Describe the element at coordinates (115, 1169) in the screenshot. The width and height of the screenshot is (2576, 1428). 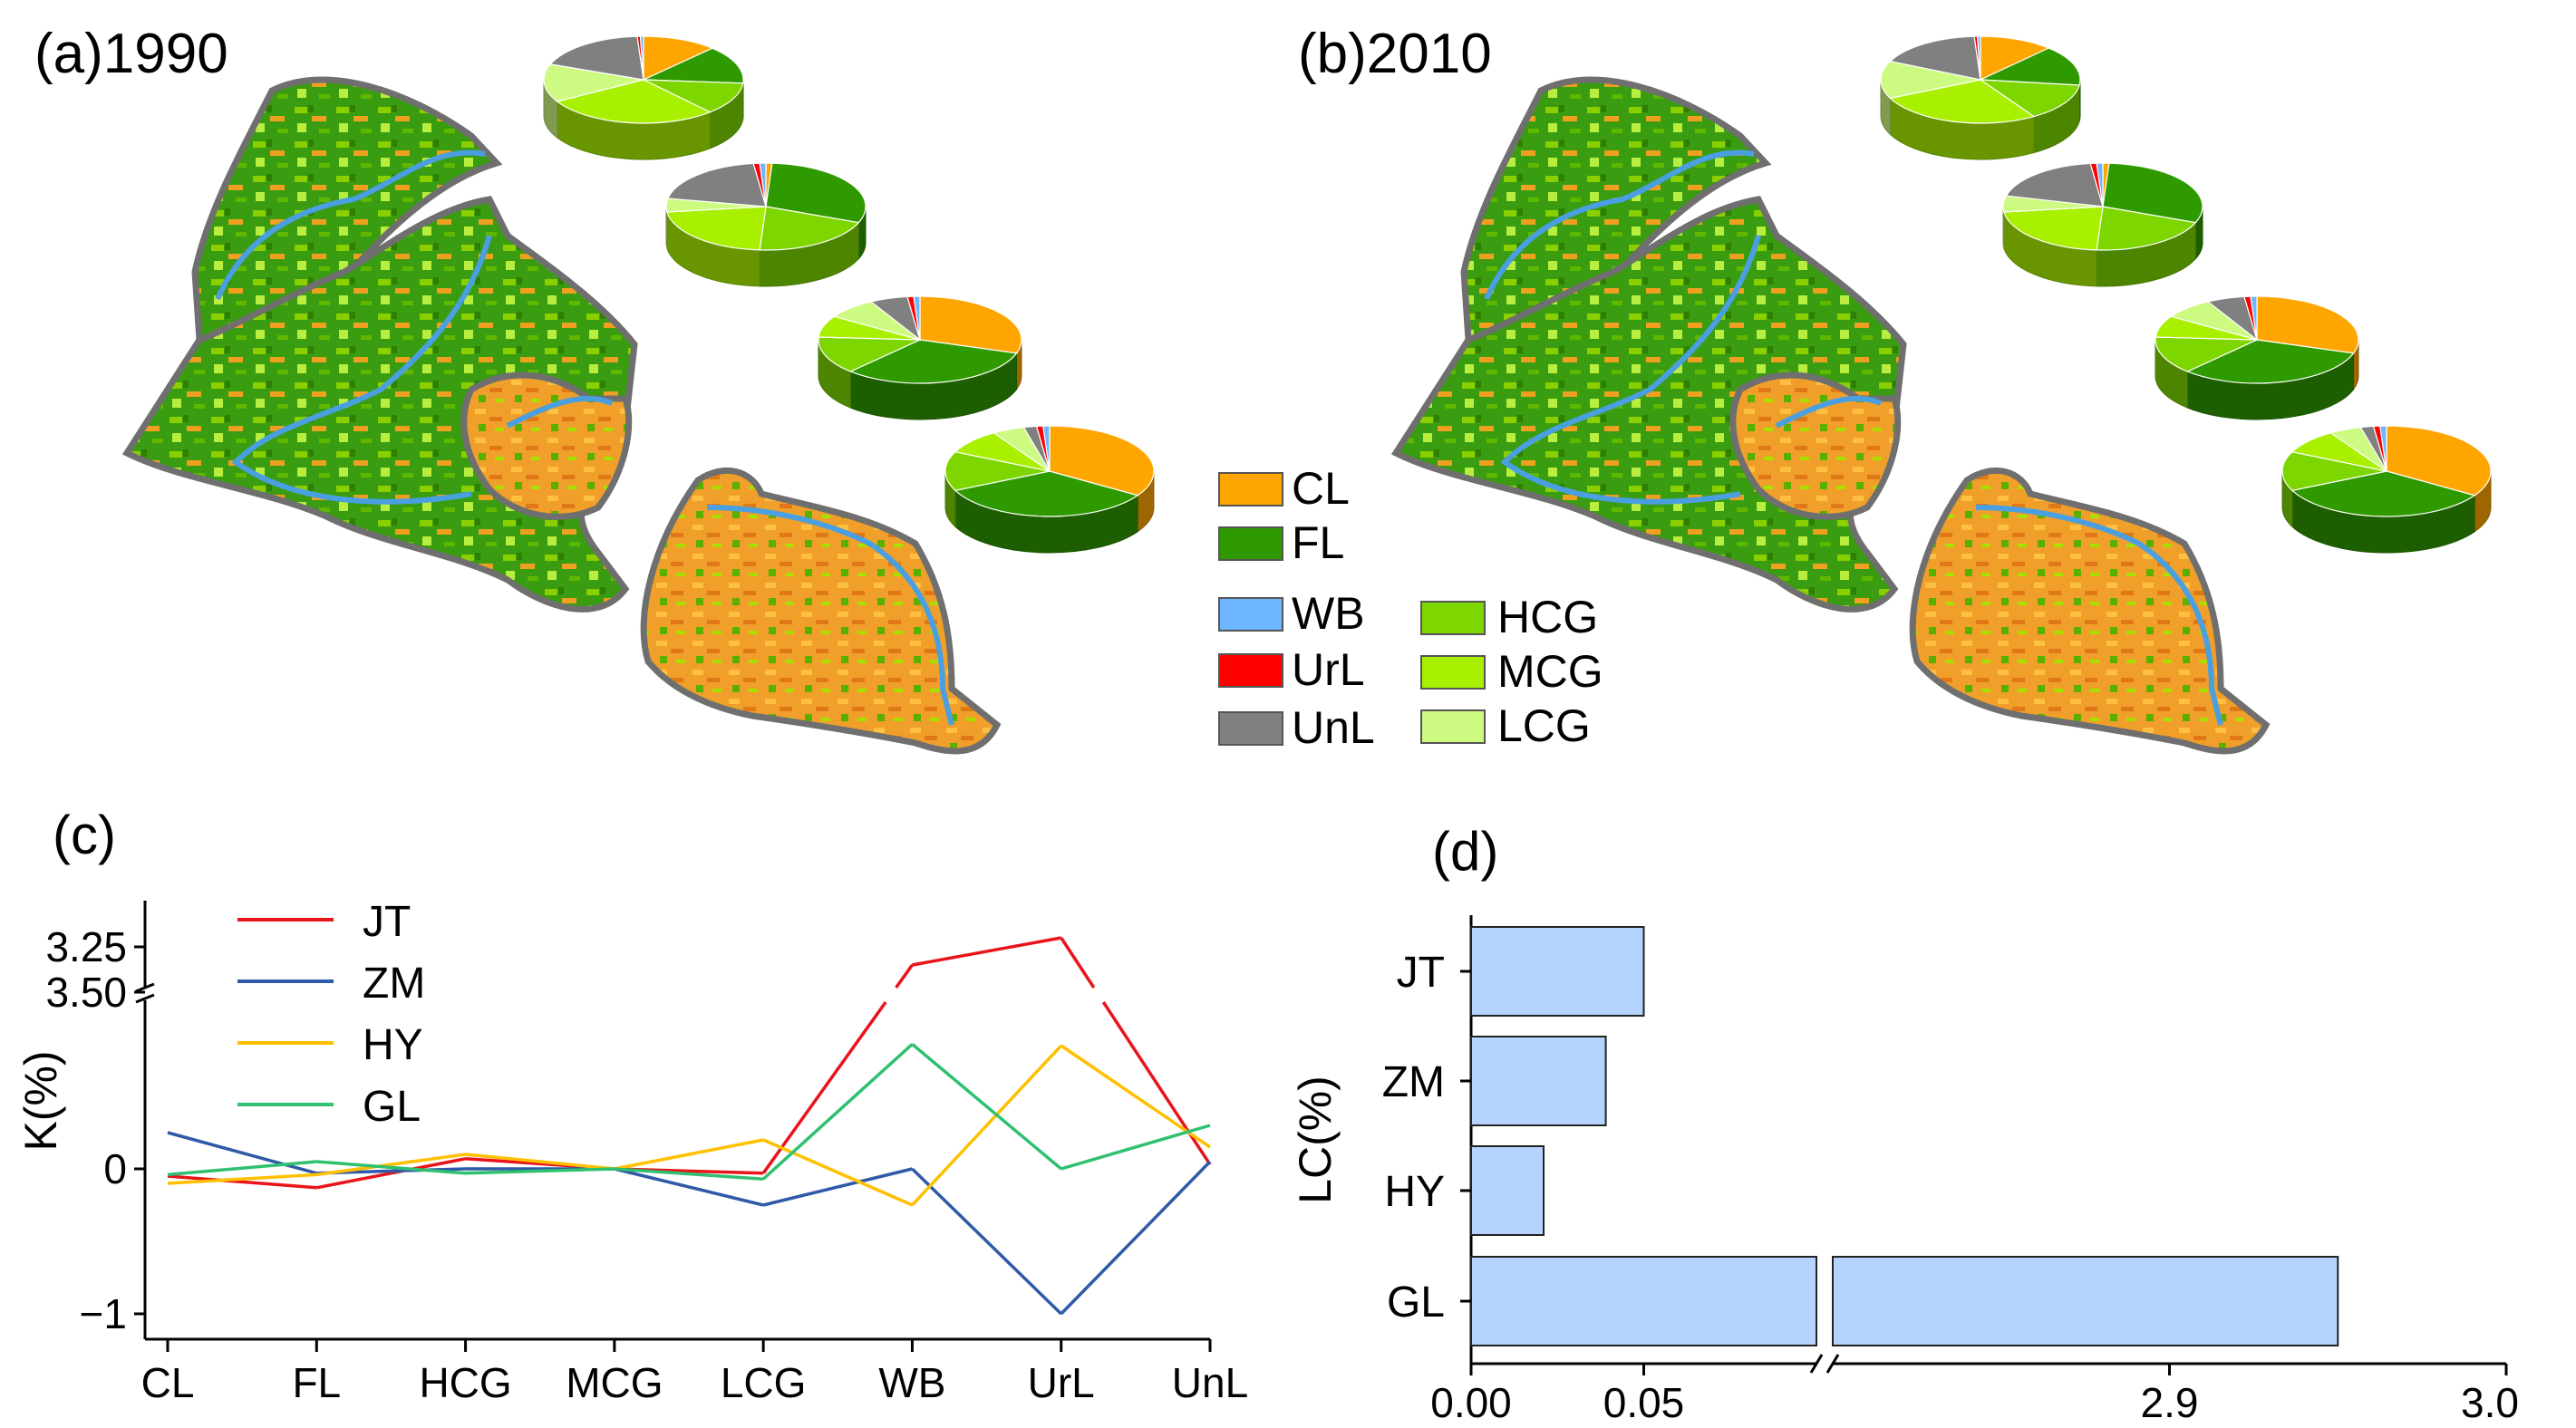
I see `y-tick-label: 0` at that location.